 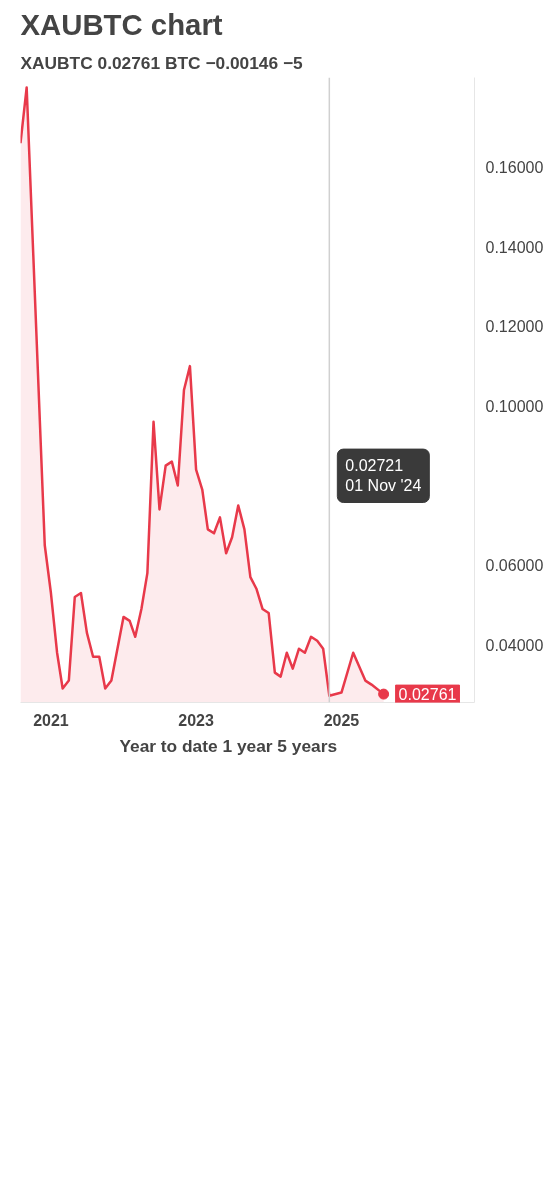 I want to click on chart-subtitle: XAUBTC 0.02761 BTC −0.00146 −5, so click(x=162, y=62).